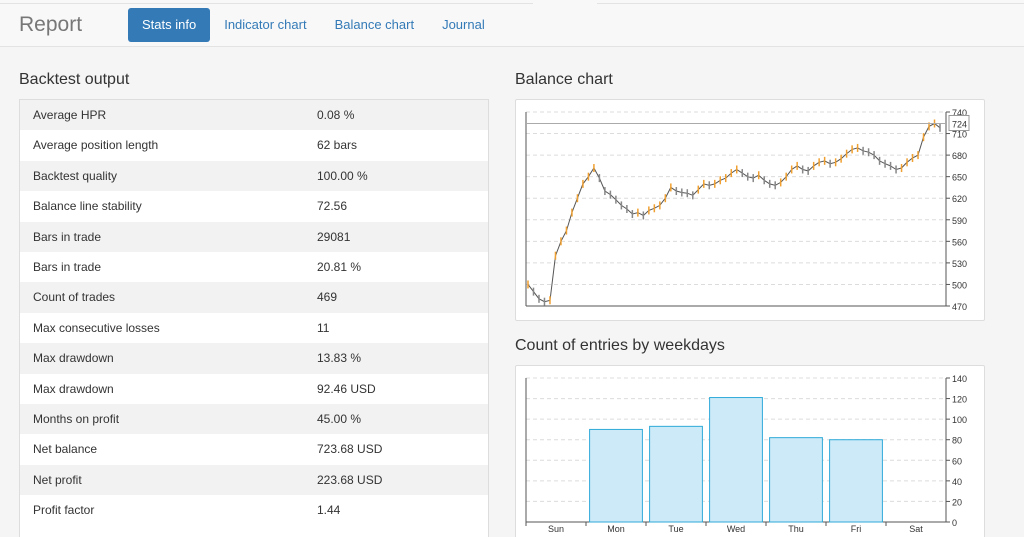  I want to click on weekday-category-label: Fri, so click(856, 529).